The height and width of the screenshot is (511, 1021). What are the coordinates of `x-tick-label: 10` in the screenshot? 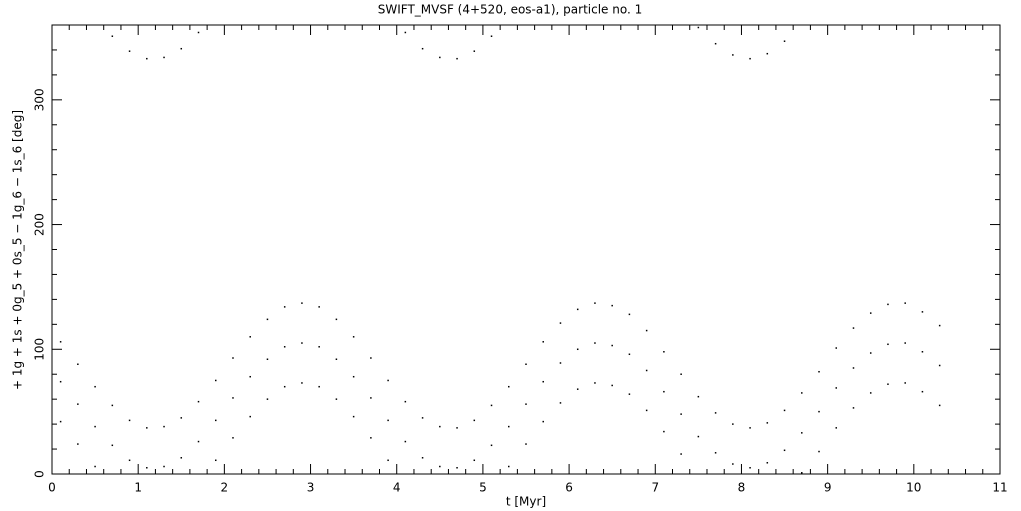 It's located at (913, 488).